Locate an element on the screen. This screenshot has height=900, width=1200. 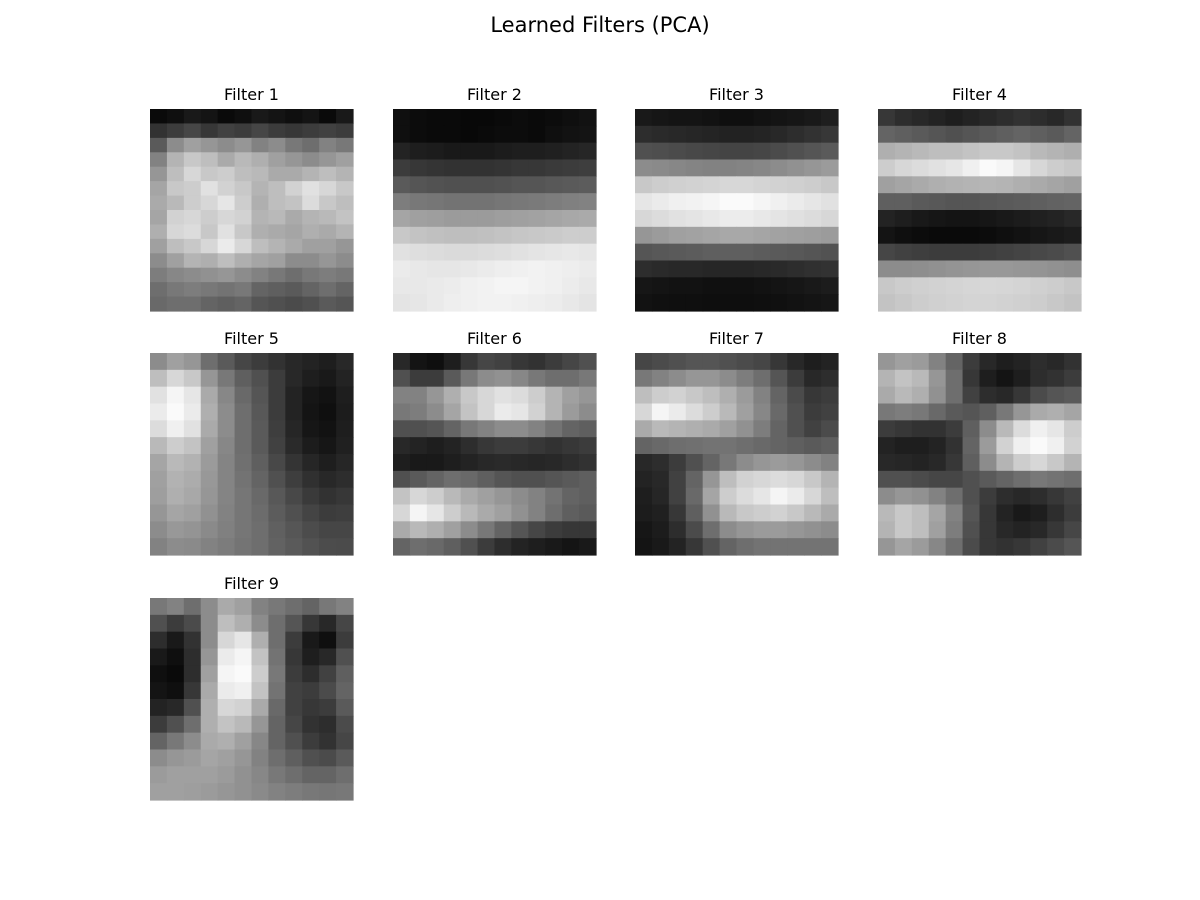
filter-title: Filter 6 is located at coordinates (494, 338).